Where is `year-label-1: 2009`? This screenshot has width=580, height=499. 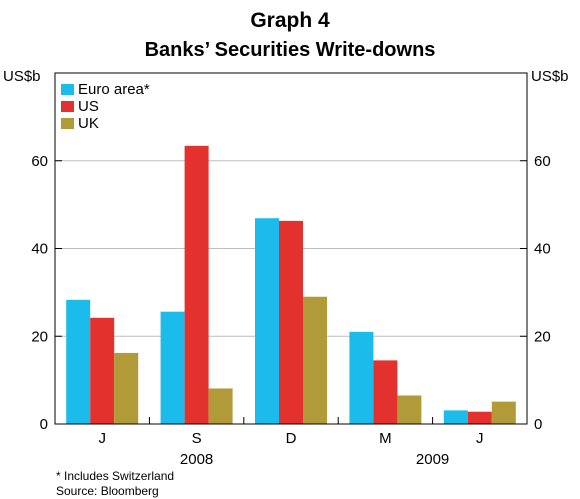
year-label-1: 2009 is located at coordinates (432, 459).